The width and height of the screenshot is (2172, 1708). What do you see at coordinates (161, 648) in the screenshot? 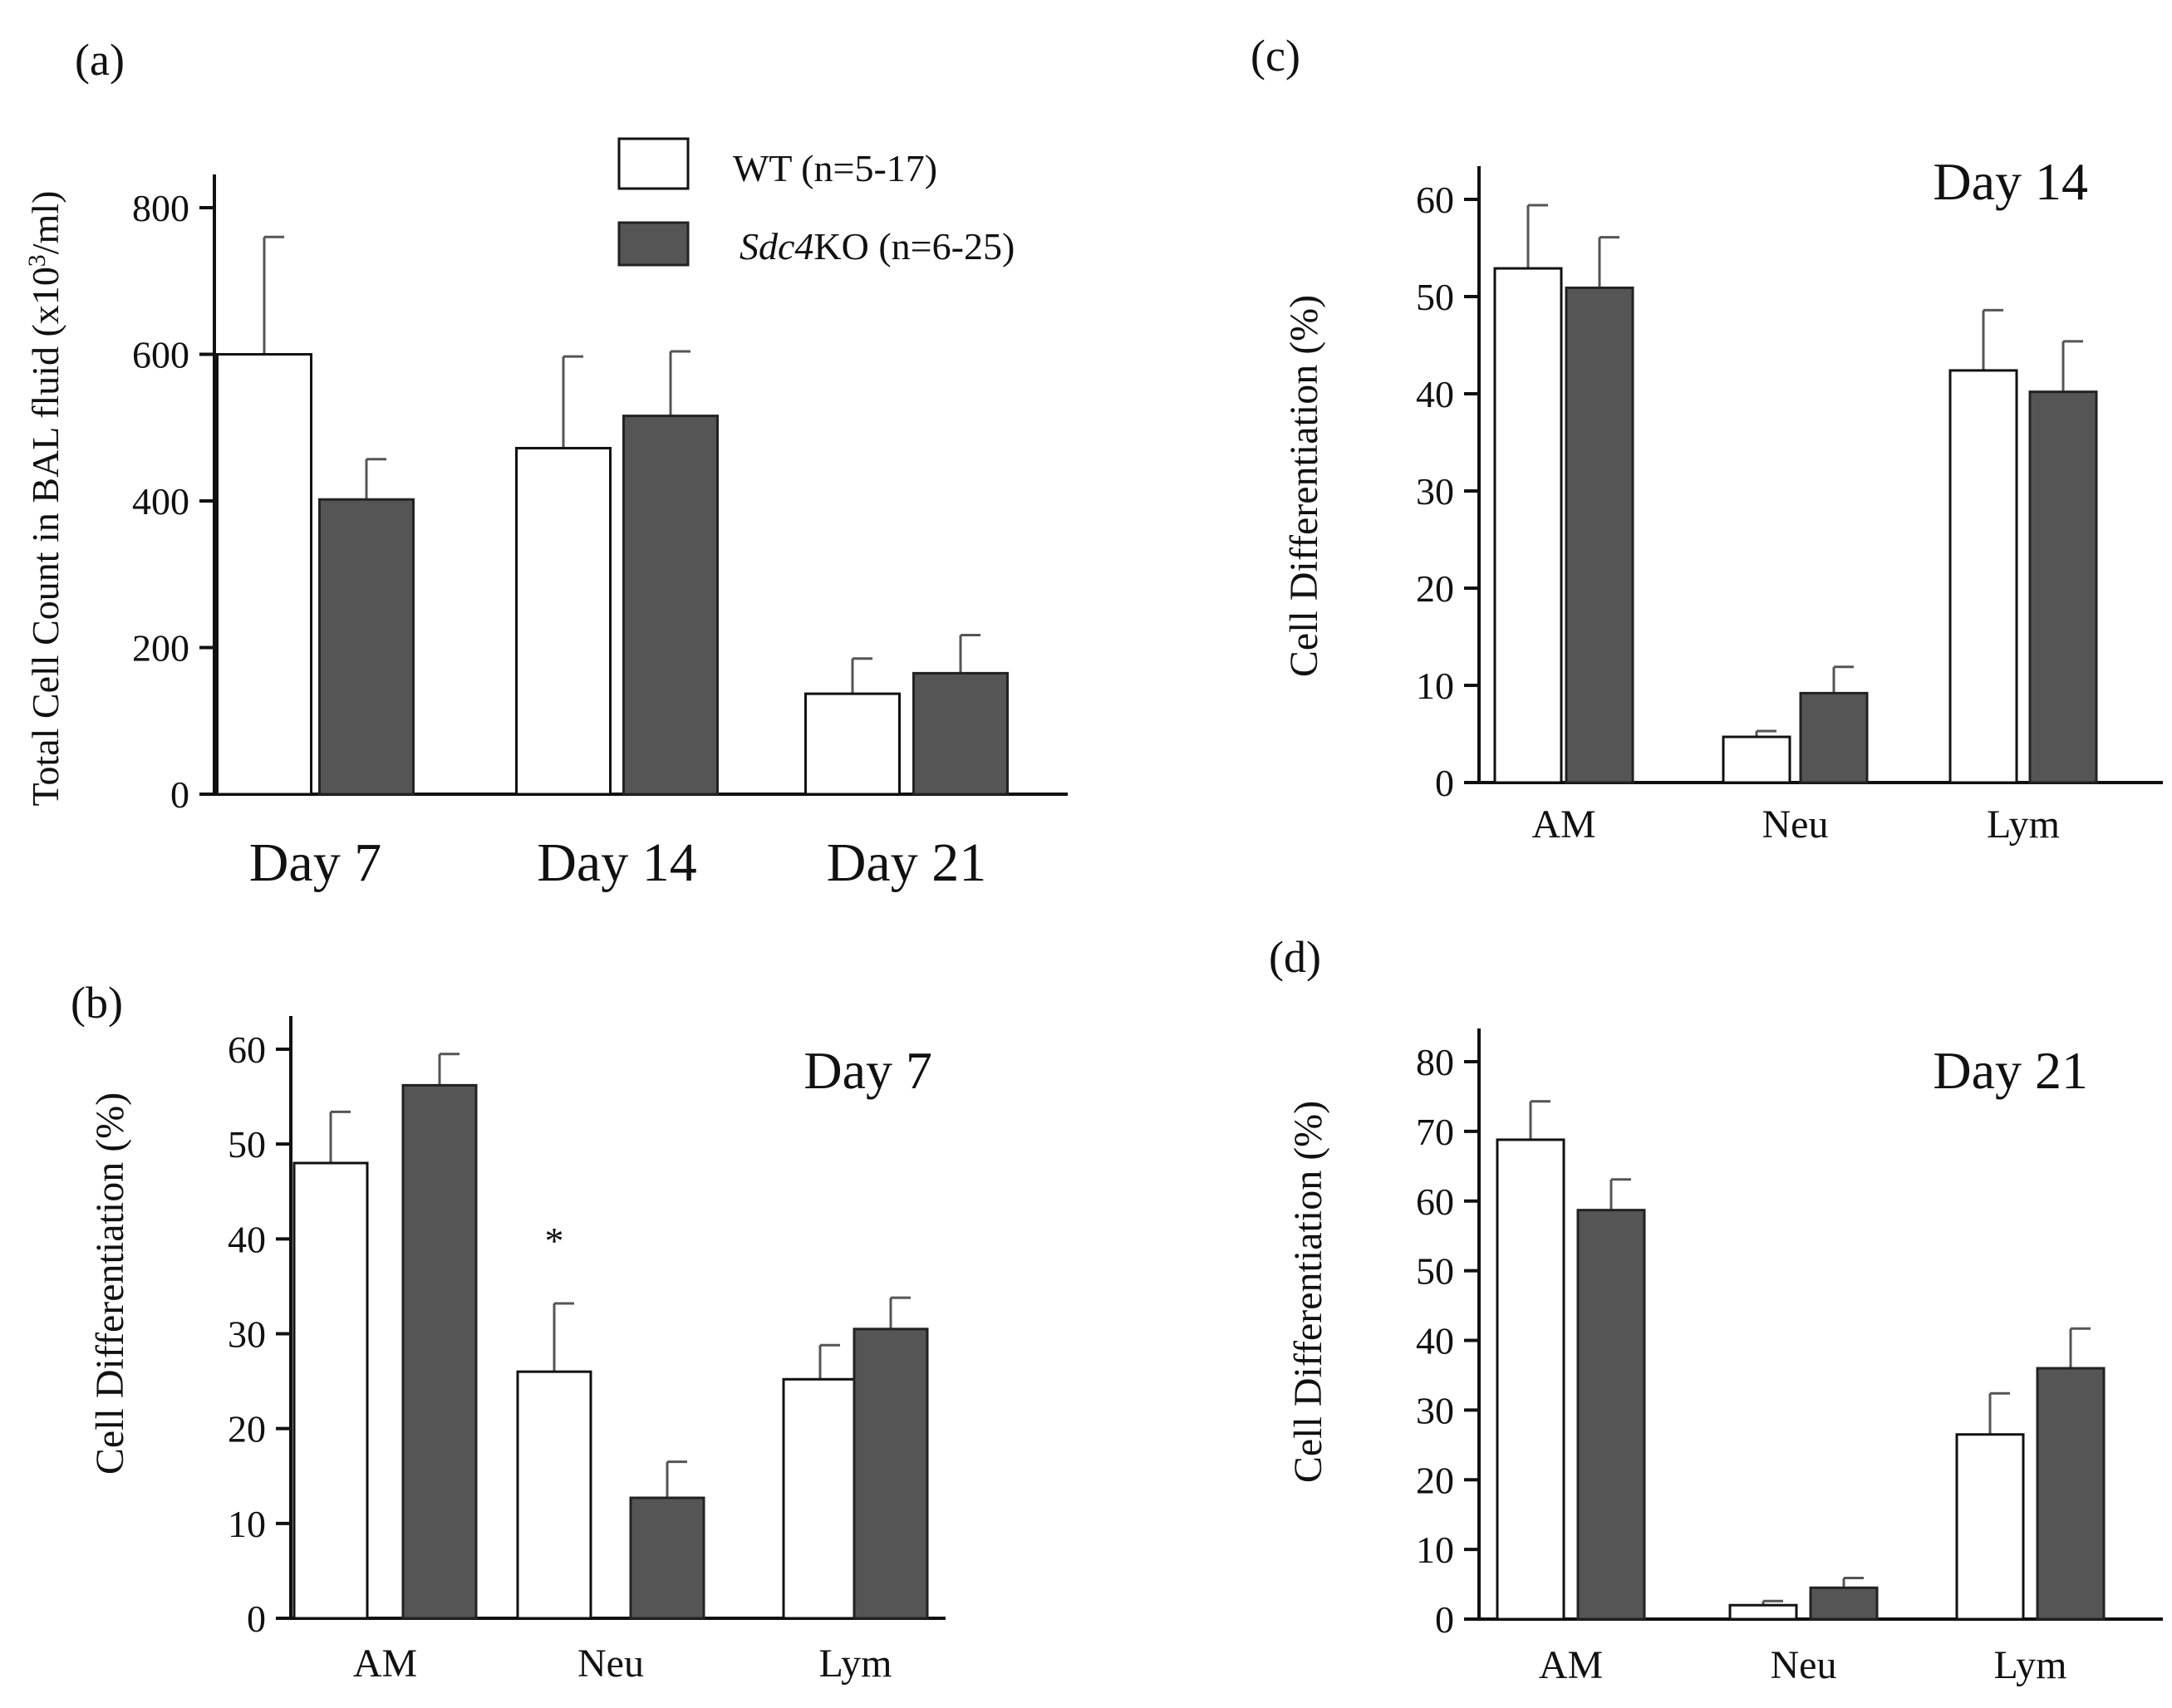
I see `y-tick-label-a: 200` at bounding box center [161, 648].